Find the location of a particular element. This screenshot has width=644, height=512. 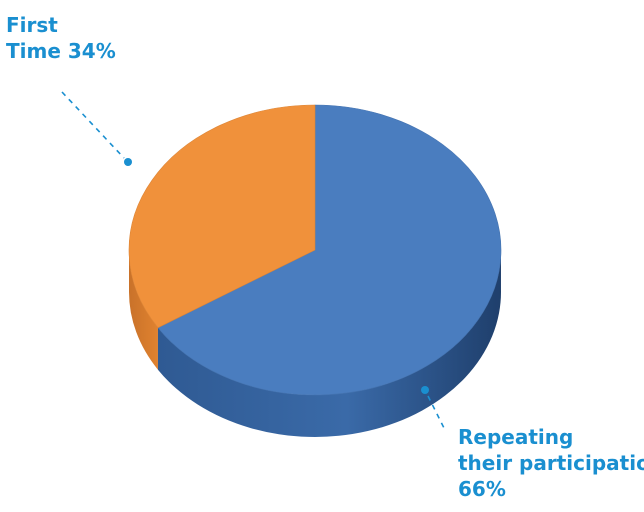

slice-label-line: 66% is located at coordinates (482, 489).